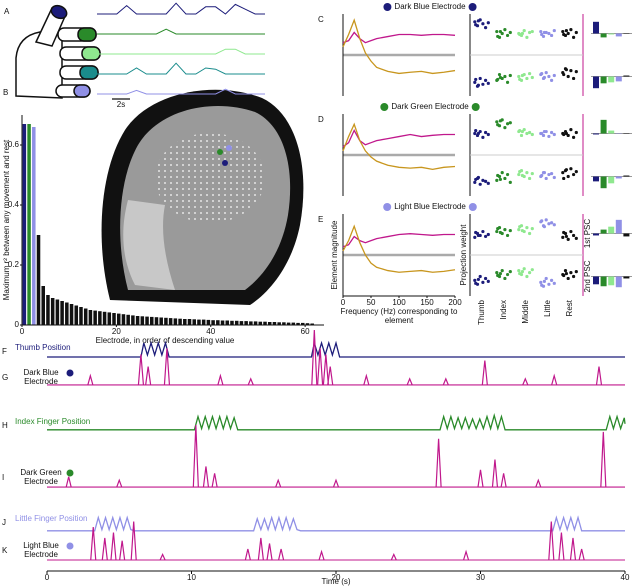 The width and height of the screenshot is (640, 587). Describe the element at coordinates (480, 577) in the screenshot. I see `x-tick-label: 30` at that location.